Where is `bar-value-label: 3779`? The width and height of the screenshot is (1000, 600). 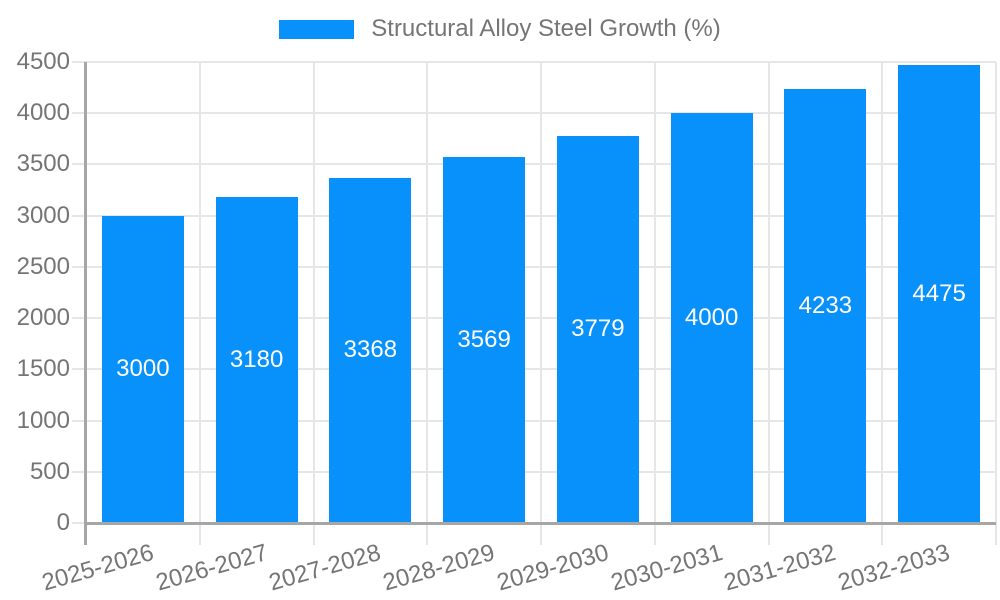
bar-value-label: 3779 is located at coordinates (598, 329).